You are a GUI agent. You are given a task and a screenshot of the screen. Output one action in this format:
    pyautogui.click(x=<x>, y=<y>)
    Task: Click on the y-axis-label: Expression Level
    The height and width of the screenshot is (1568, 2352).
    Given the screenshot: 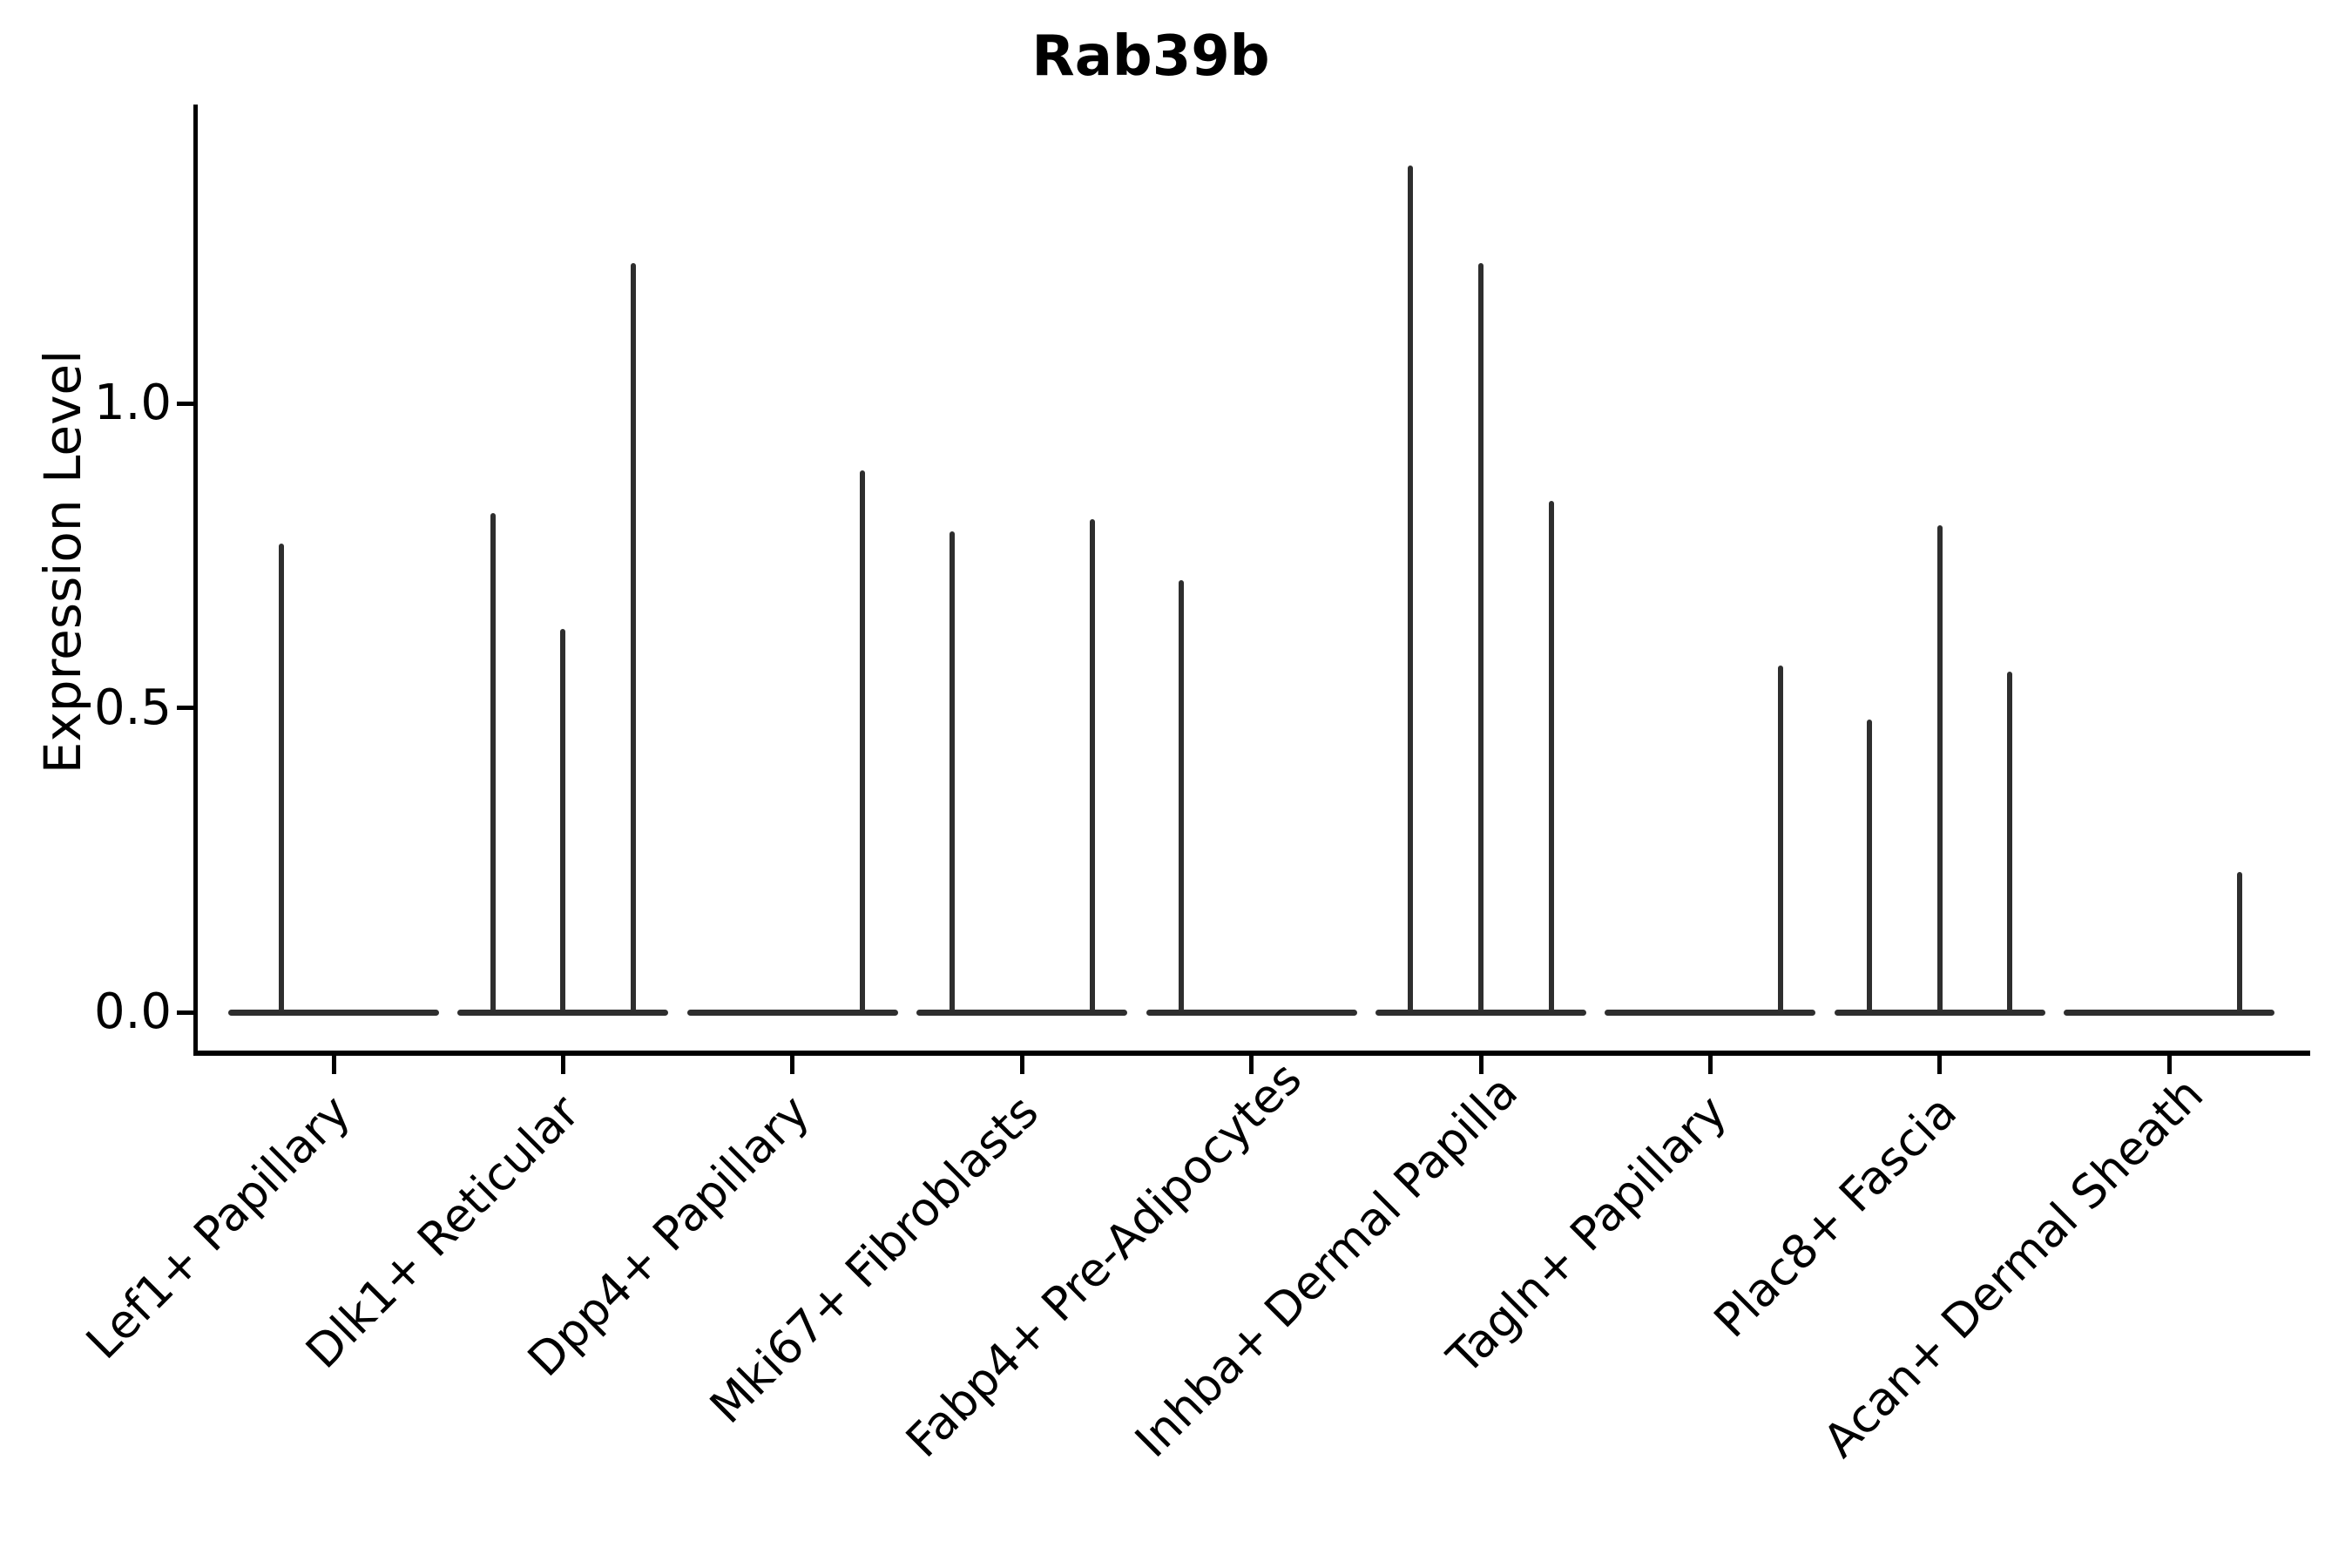 What is the action you would take?
    pyautogui.click(x=62, y=561)
    